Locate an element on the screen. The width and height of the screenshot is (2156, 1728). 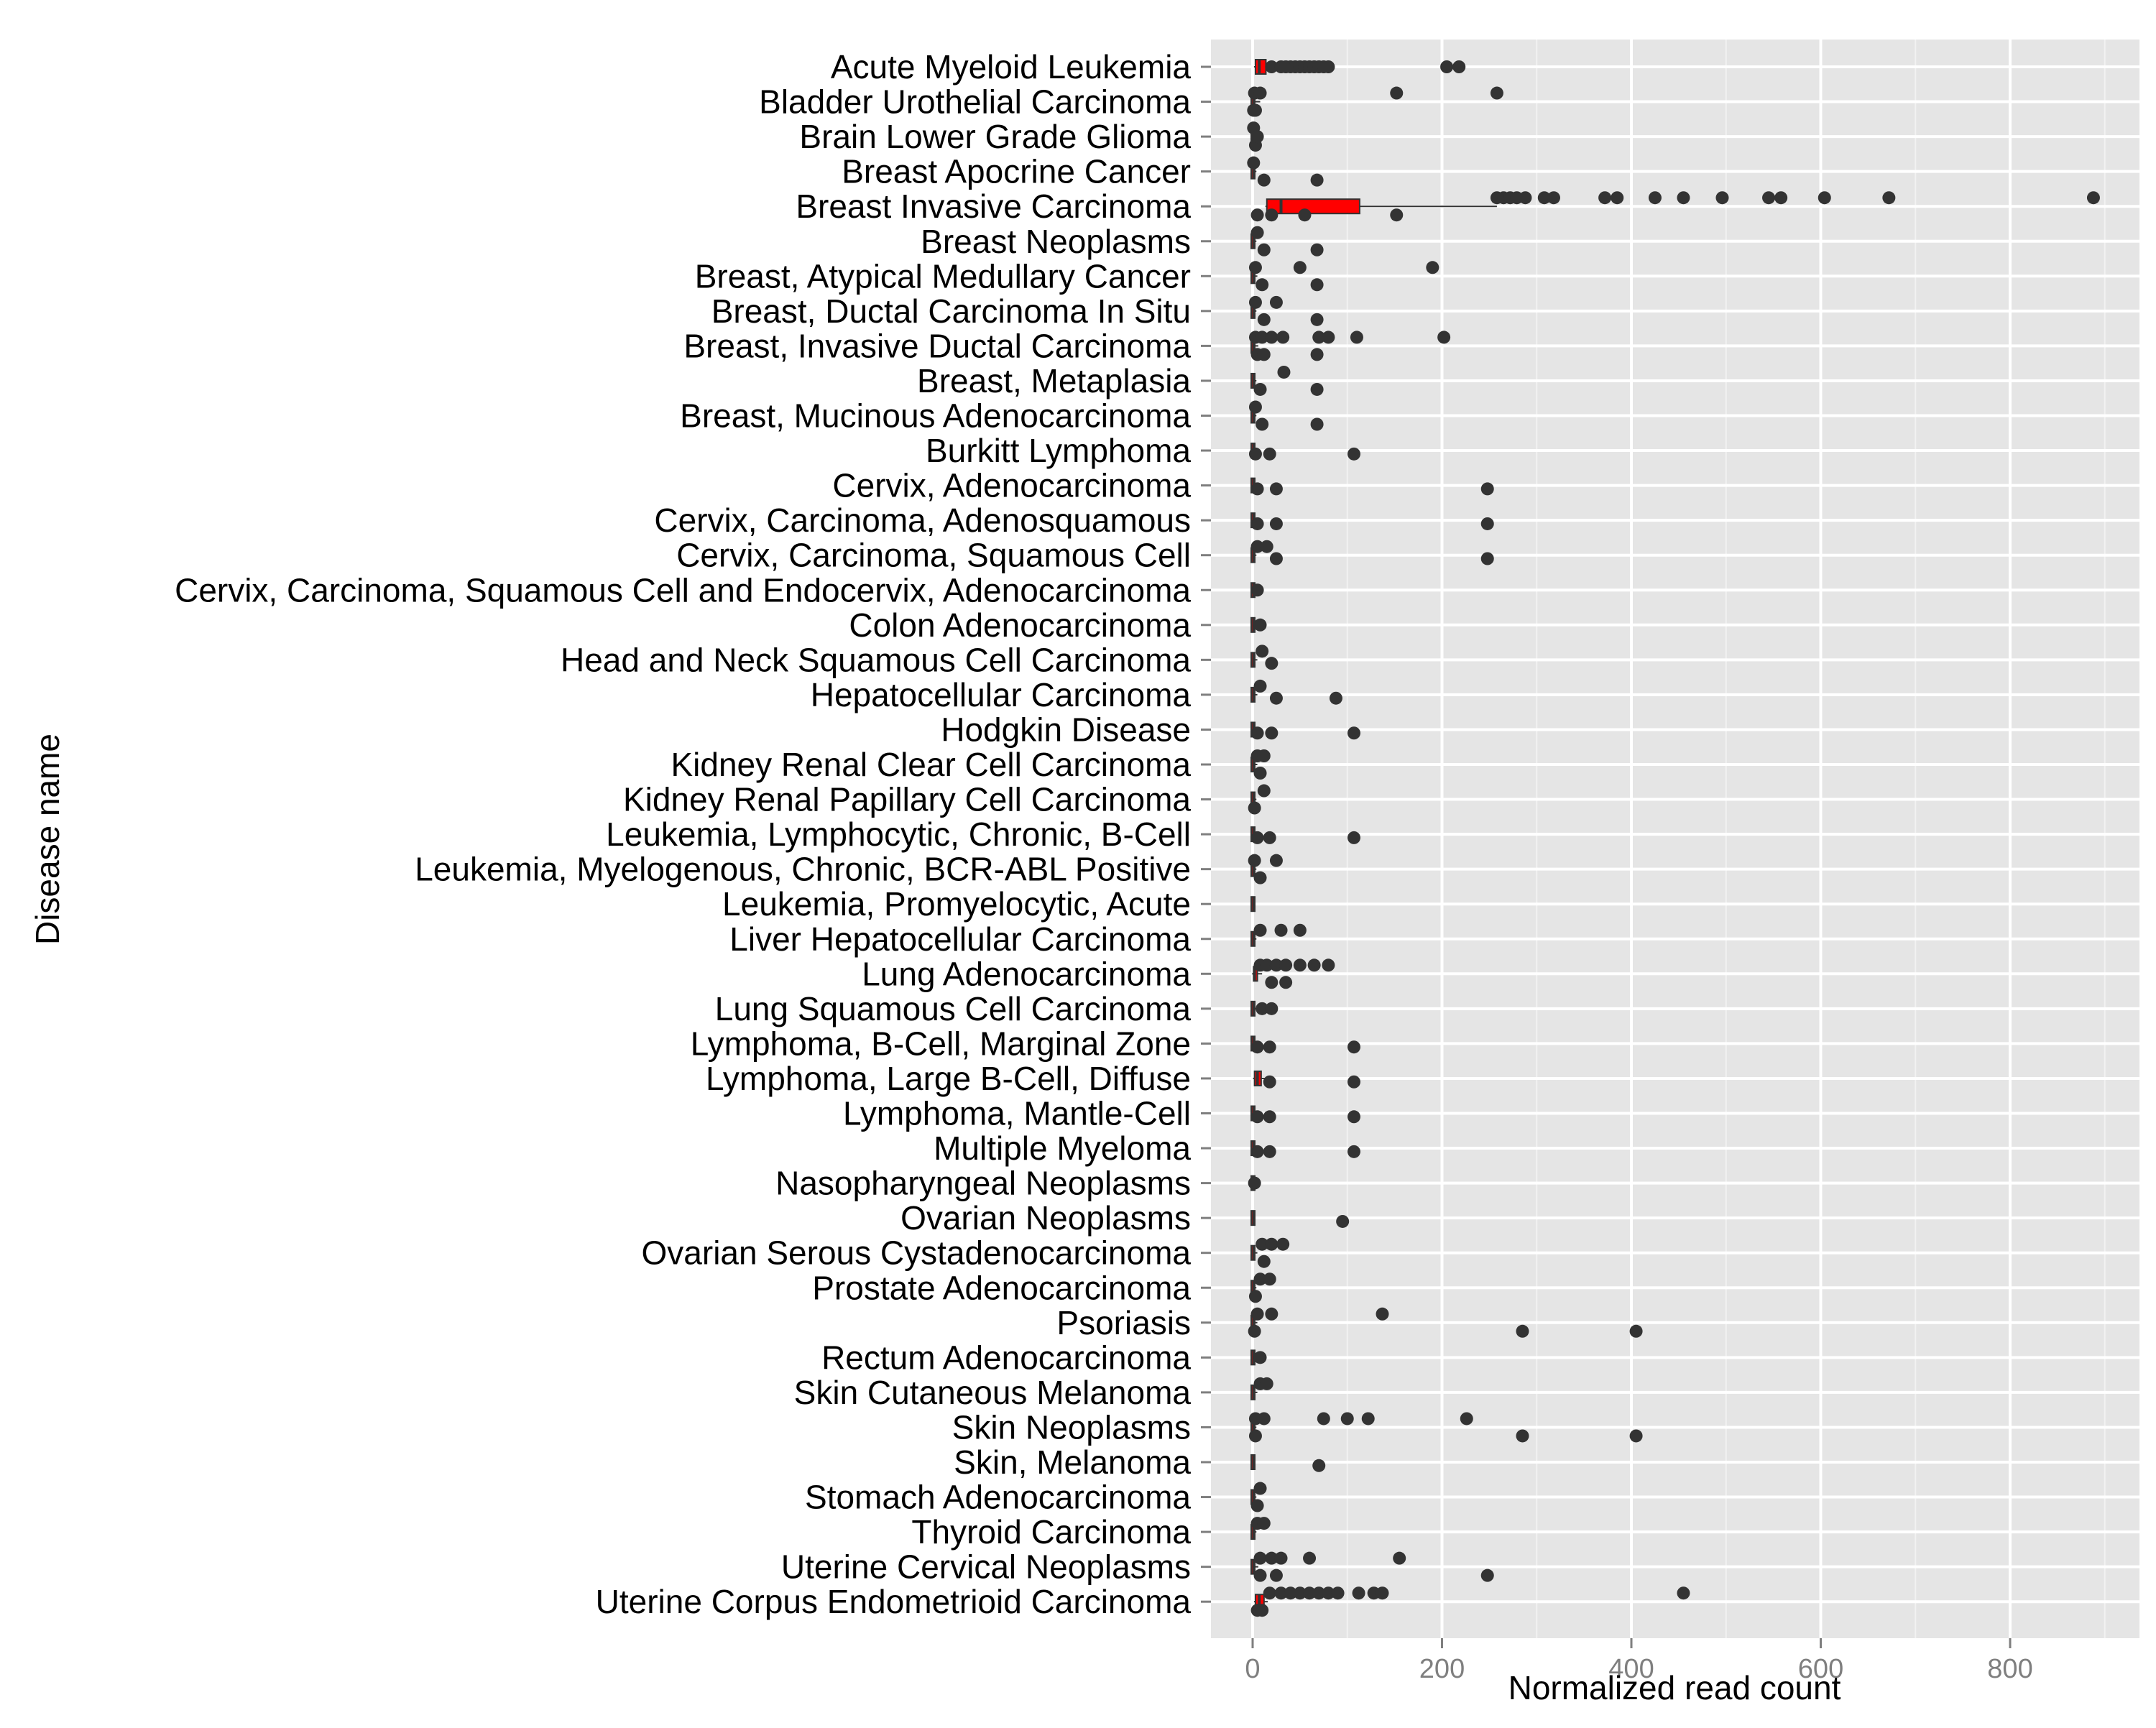
category-label: Uterine Corpus Endometrioid Carcinoma is located at coordinates (894, 1602).